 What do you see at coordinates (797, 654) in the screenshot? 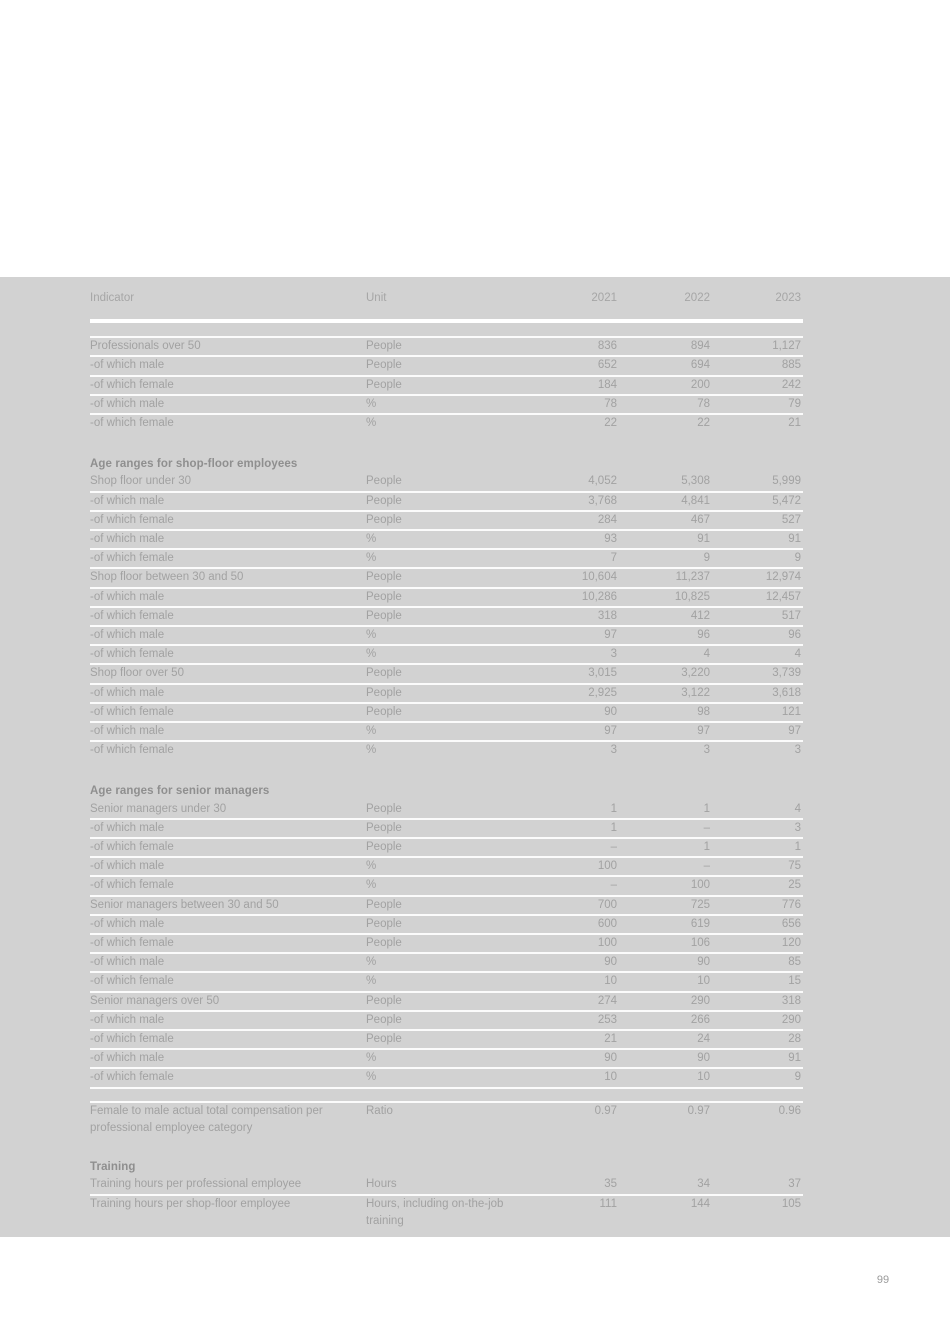
I see `cell-value-2023: 4` at bounding box center [797, 654].